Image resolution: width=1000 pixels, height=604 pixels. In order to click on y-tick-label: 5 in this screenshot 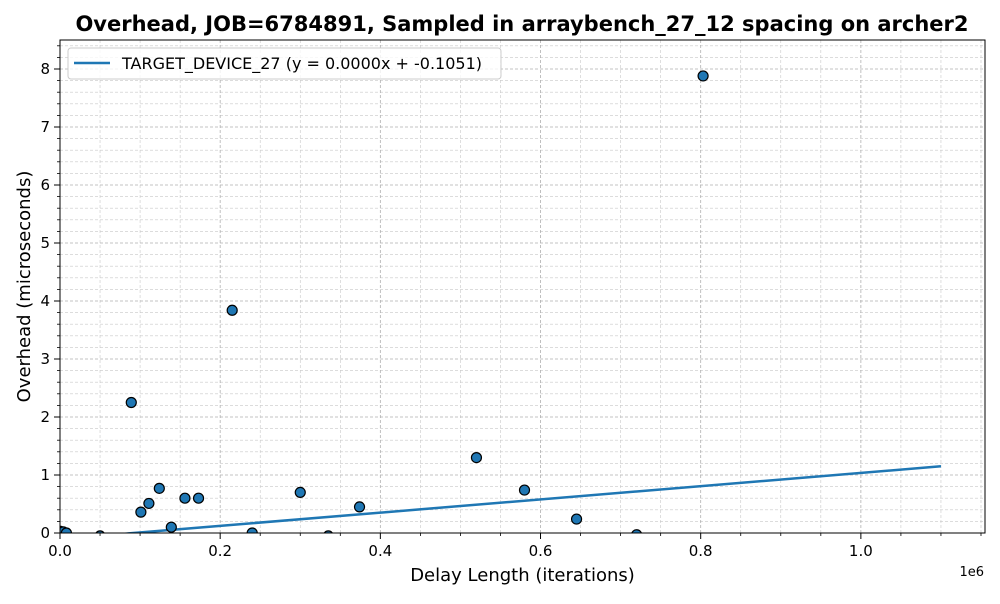, I will do `click(45, 243)`.